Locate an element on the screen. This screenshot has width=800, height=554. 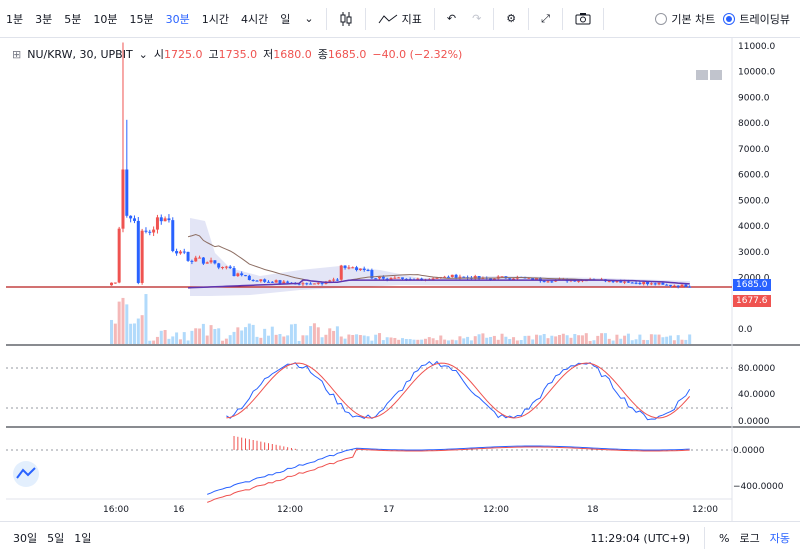
interval-1h: 1시간 is located at coordinates (215, 19).